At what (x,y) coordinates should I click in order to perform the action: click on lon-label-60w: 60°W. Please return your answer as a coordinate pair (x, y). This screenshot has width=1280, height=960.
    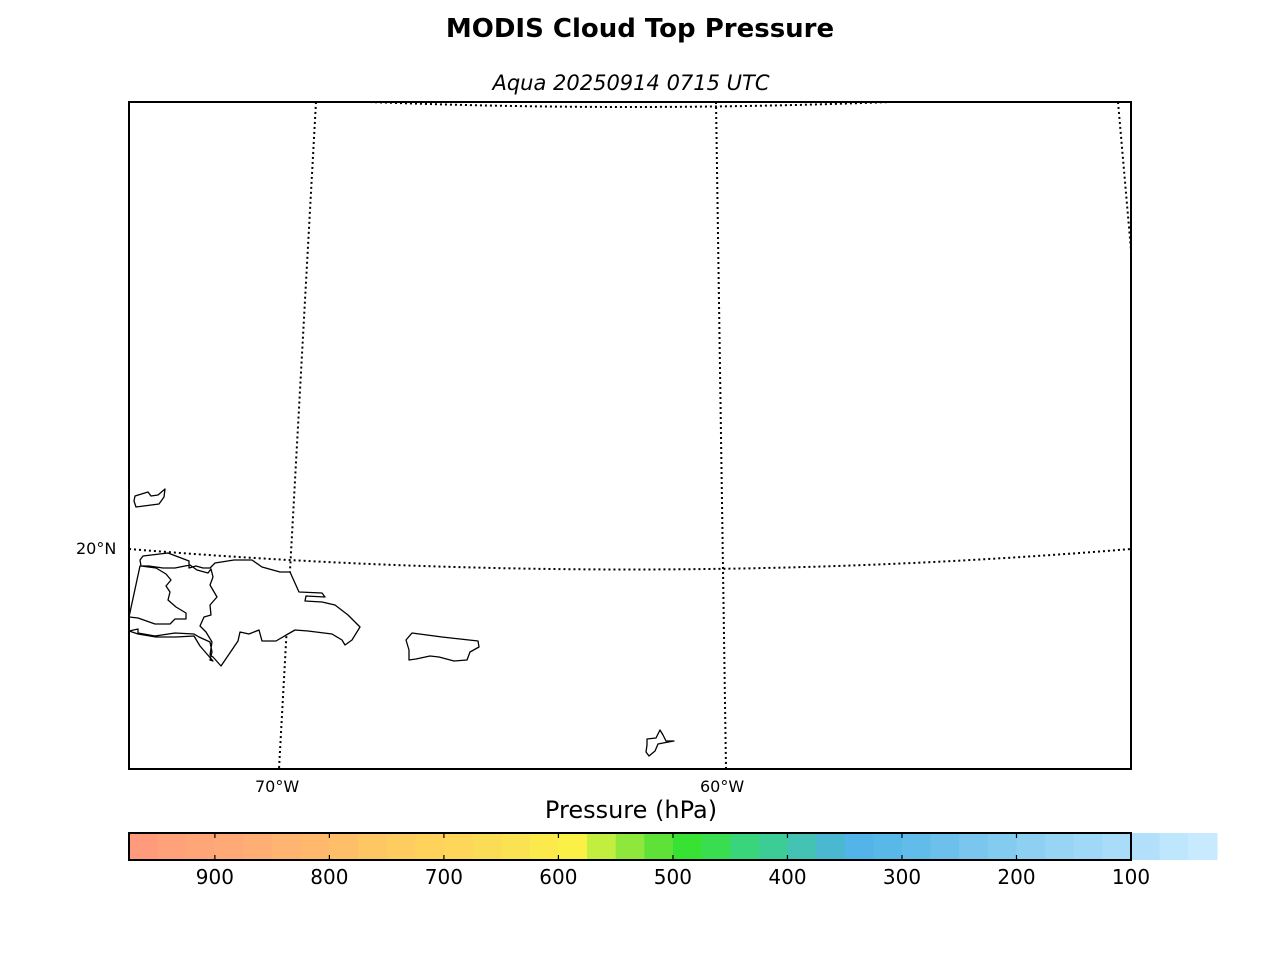
    Looking at the image, I should click on (722, 786).